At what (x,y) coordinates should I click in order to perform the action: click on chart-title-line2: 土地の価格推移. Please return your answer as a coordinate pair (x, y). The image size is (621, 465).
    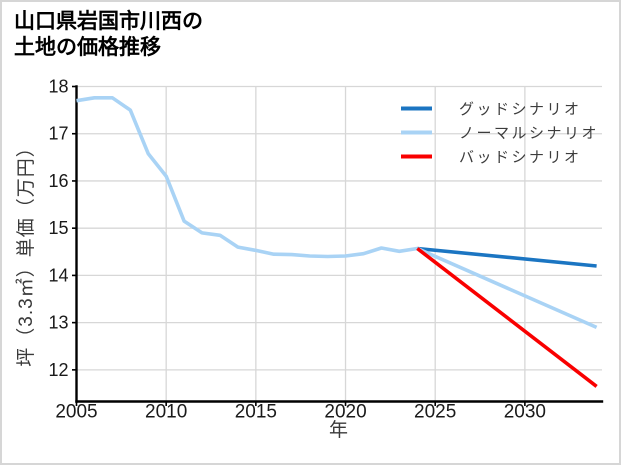
    Looking at the image, I should click on (87, 47).